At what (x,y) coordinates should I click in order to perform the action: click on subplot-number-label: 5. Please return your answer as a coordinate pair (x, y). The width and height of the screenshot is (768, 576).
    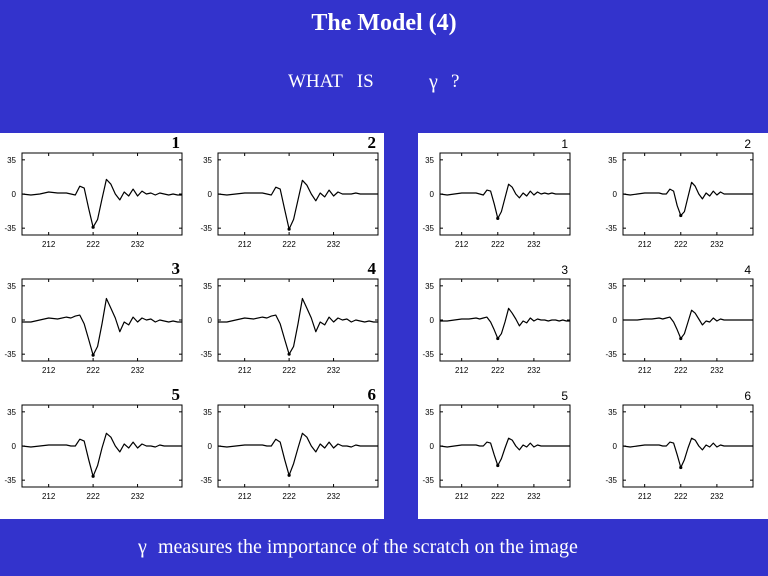
    Looking at the image, I should click on (564, 396).